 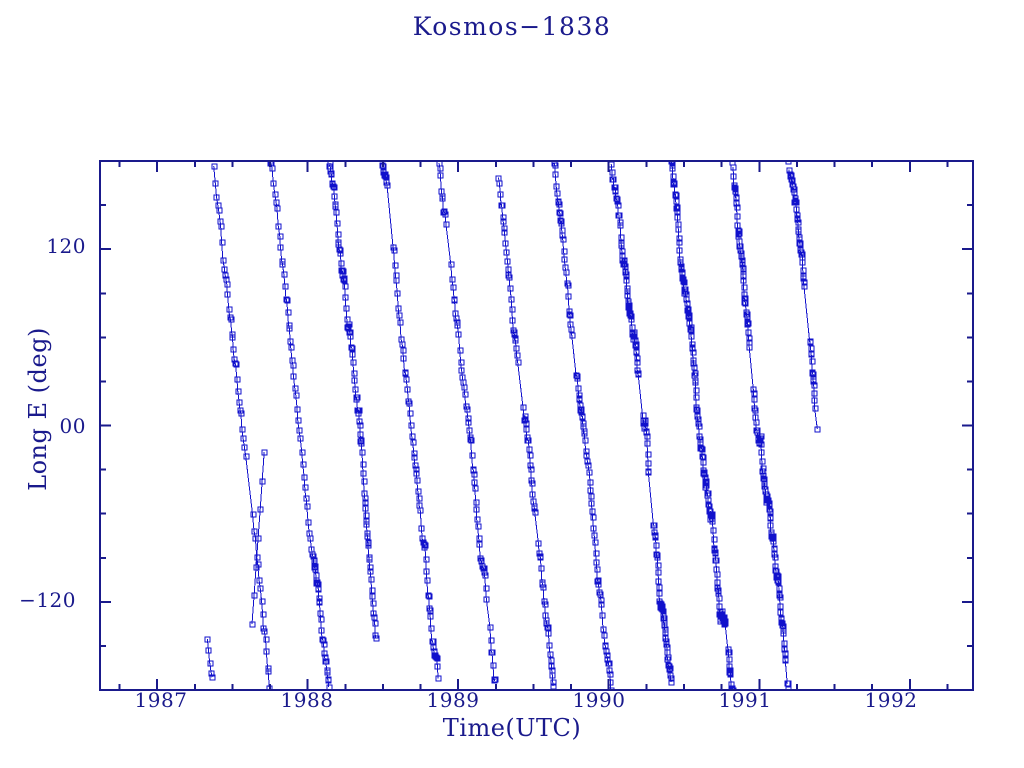 I want to click on x-tick-label-1989: 1989, so click(x=453, y=700).